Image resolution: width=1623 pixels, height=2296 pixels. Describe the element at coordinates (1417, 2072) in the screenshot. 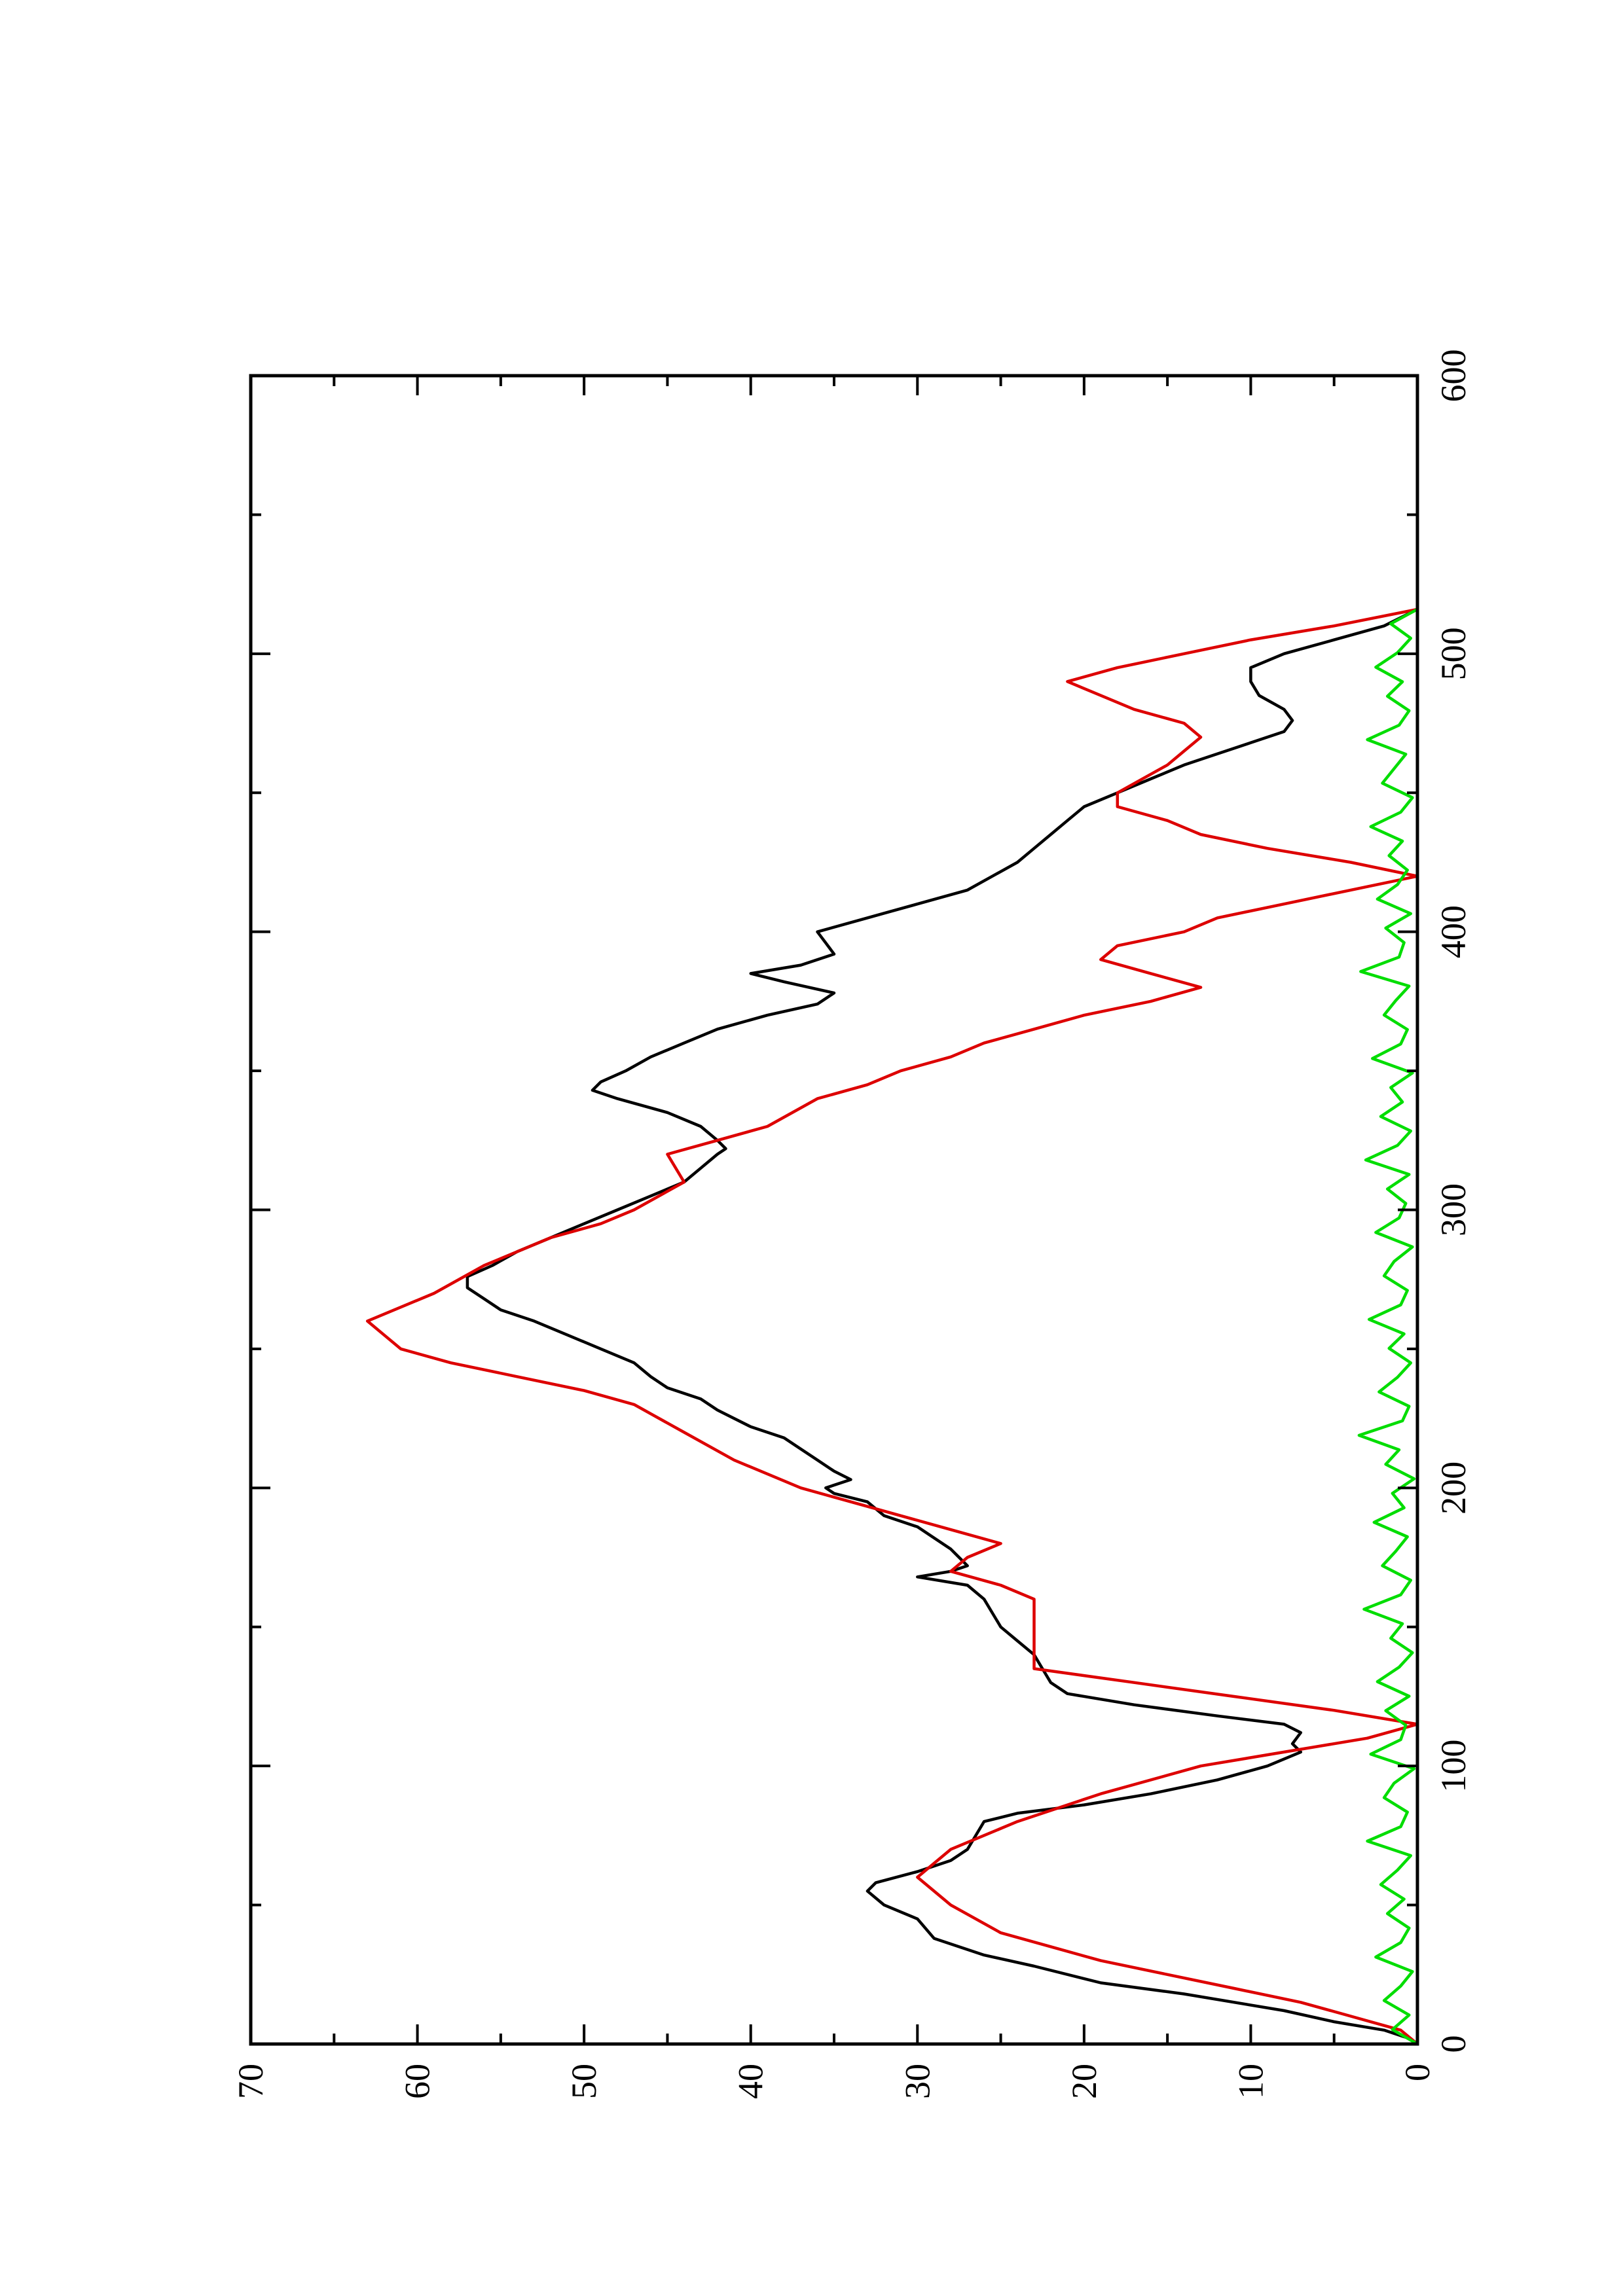

I see `y-tick-label: 0` at that location.